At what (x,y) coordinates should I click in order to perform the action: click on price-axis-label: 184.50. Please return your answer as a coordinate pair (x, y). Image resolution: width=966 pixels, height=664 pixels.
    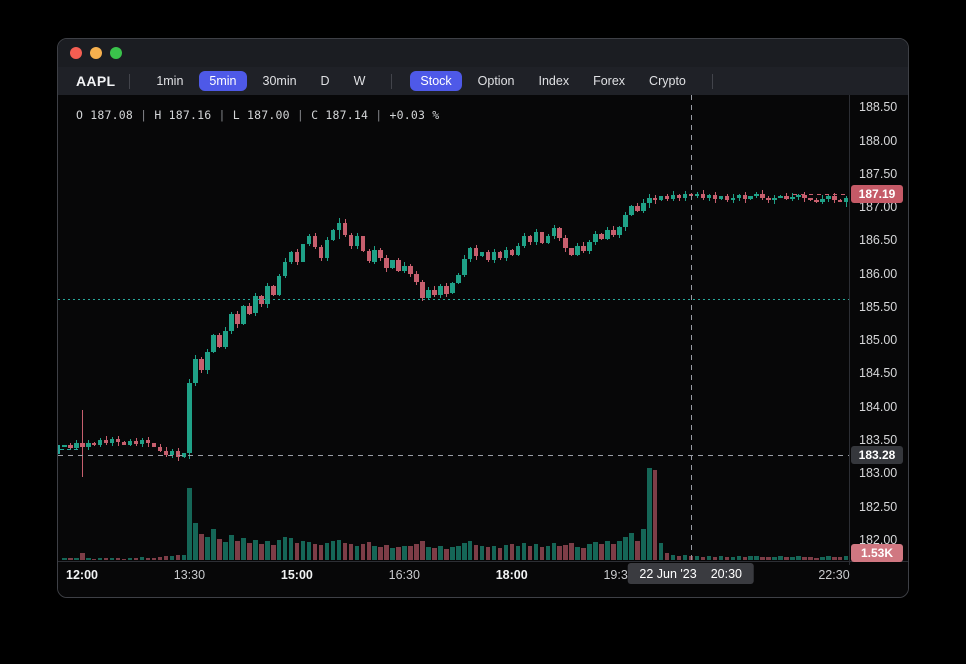
    Looking at the image, I should click on (878, 373).